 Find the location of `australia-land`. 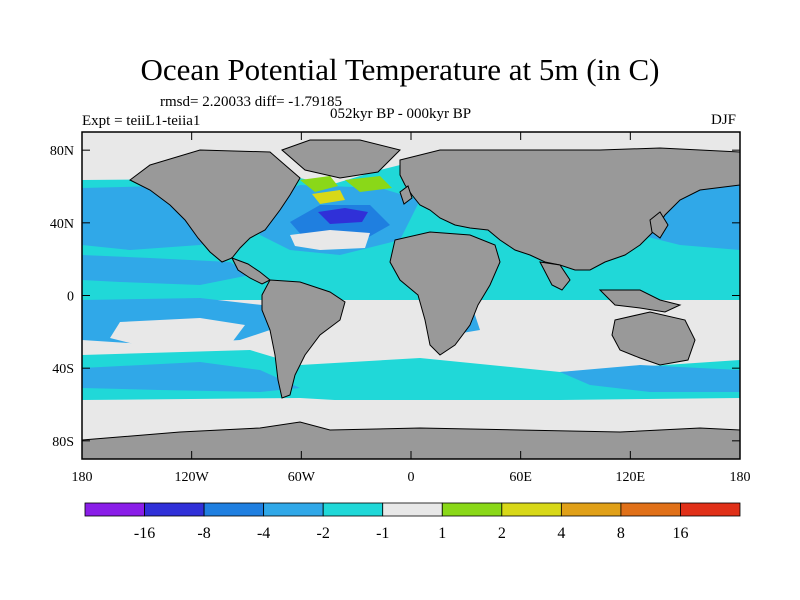

australia-land is located at coordinates (653, 338).